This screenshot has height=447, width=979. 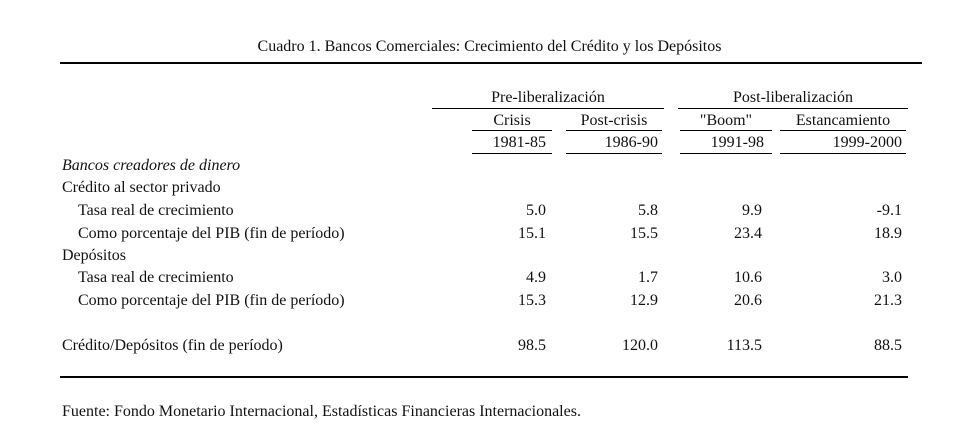 I want to click on cell-crisis: 98.5, so click(x=532, y=345).